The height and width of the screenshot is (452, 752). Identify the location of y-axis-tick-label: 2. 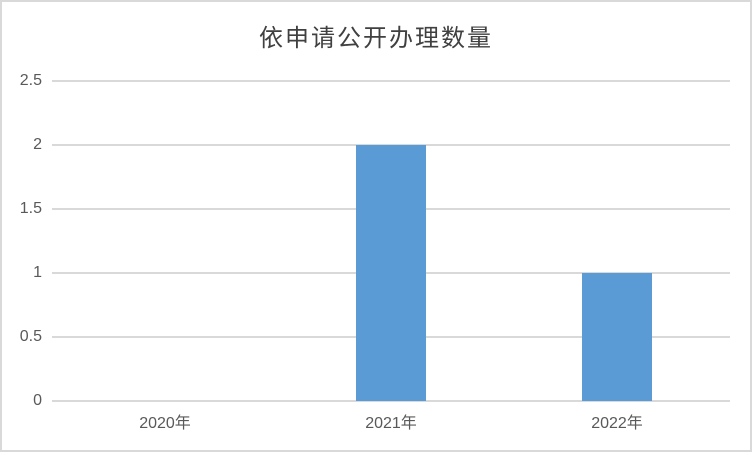
(37, 144).